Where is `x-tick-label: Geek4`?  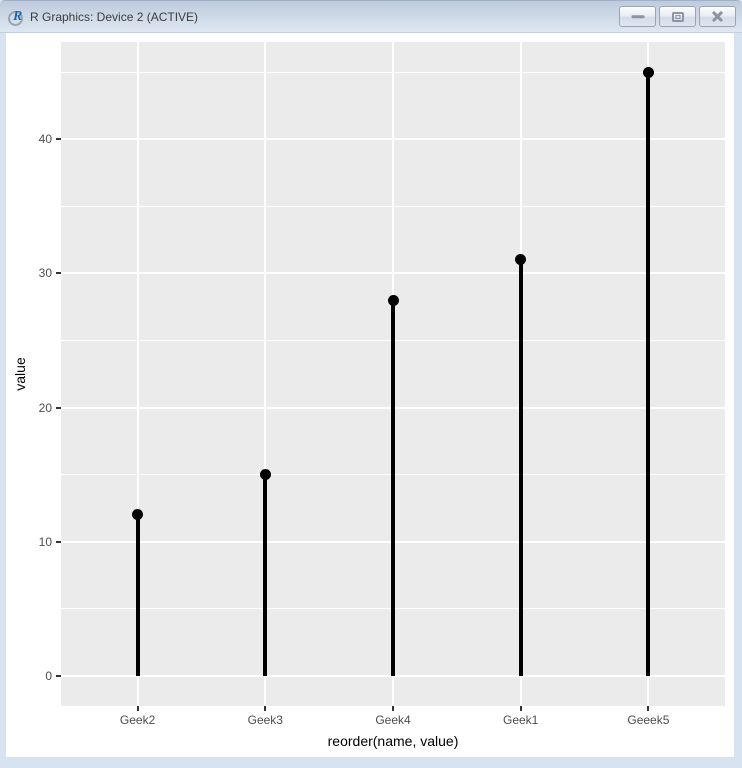
x-tick-label: Geek4 is located at coordinates (393, 720).